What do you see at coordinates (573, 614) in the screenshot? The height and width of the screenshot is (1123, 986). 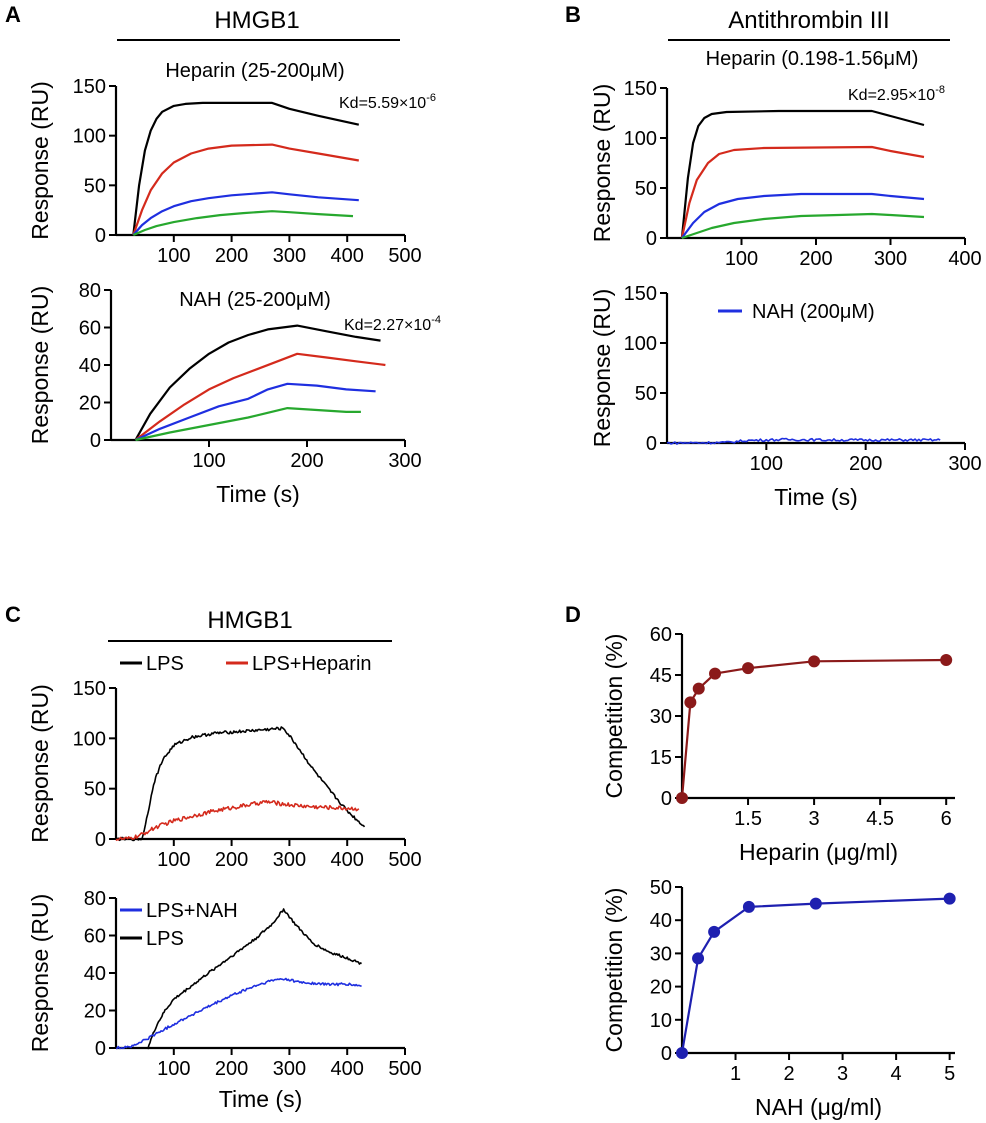 I see `panel-letter-d: D` at bounding box center [573, 614].